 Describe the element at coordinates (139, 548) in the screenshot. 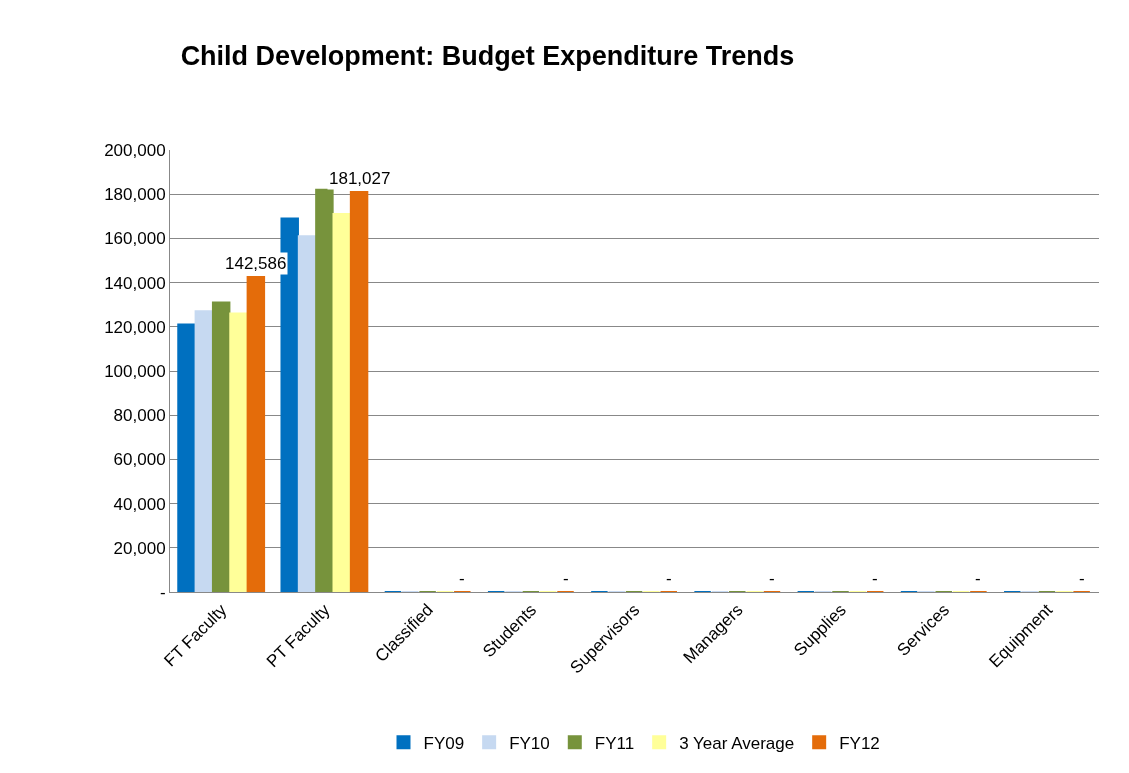

I see `y-tick-label: 20,000` at that location.